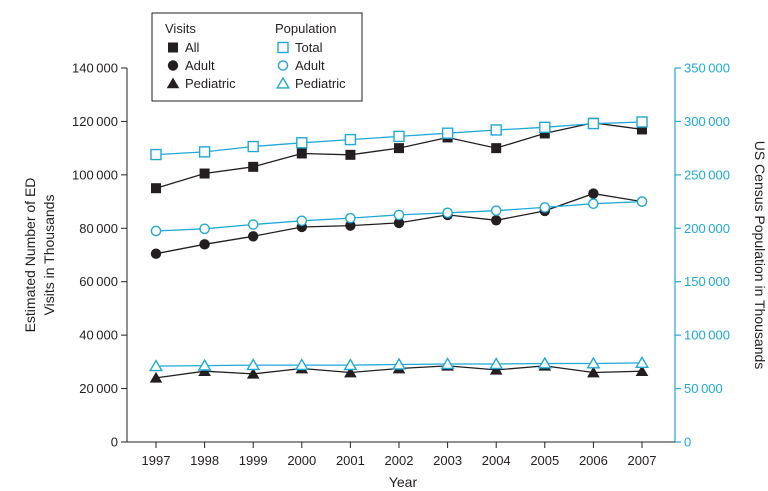  What do you see at coordinates (180, 28) in the screenshot?
I see `legend-title: Visits` at bounding box center [180, 28].